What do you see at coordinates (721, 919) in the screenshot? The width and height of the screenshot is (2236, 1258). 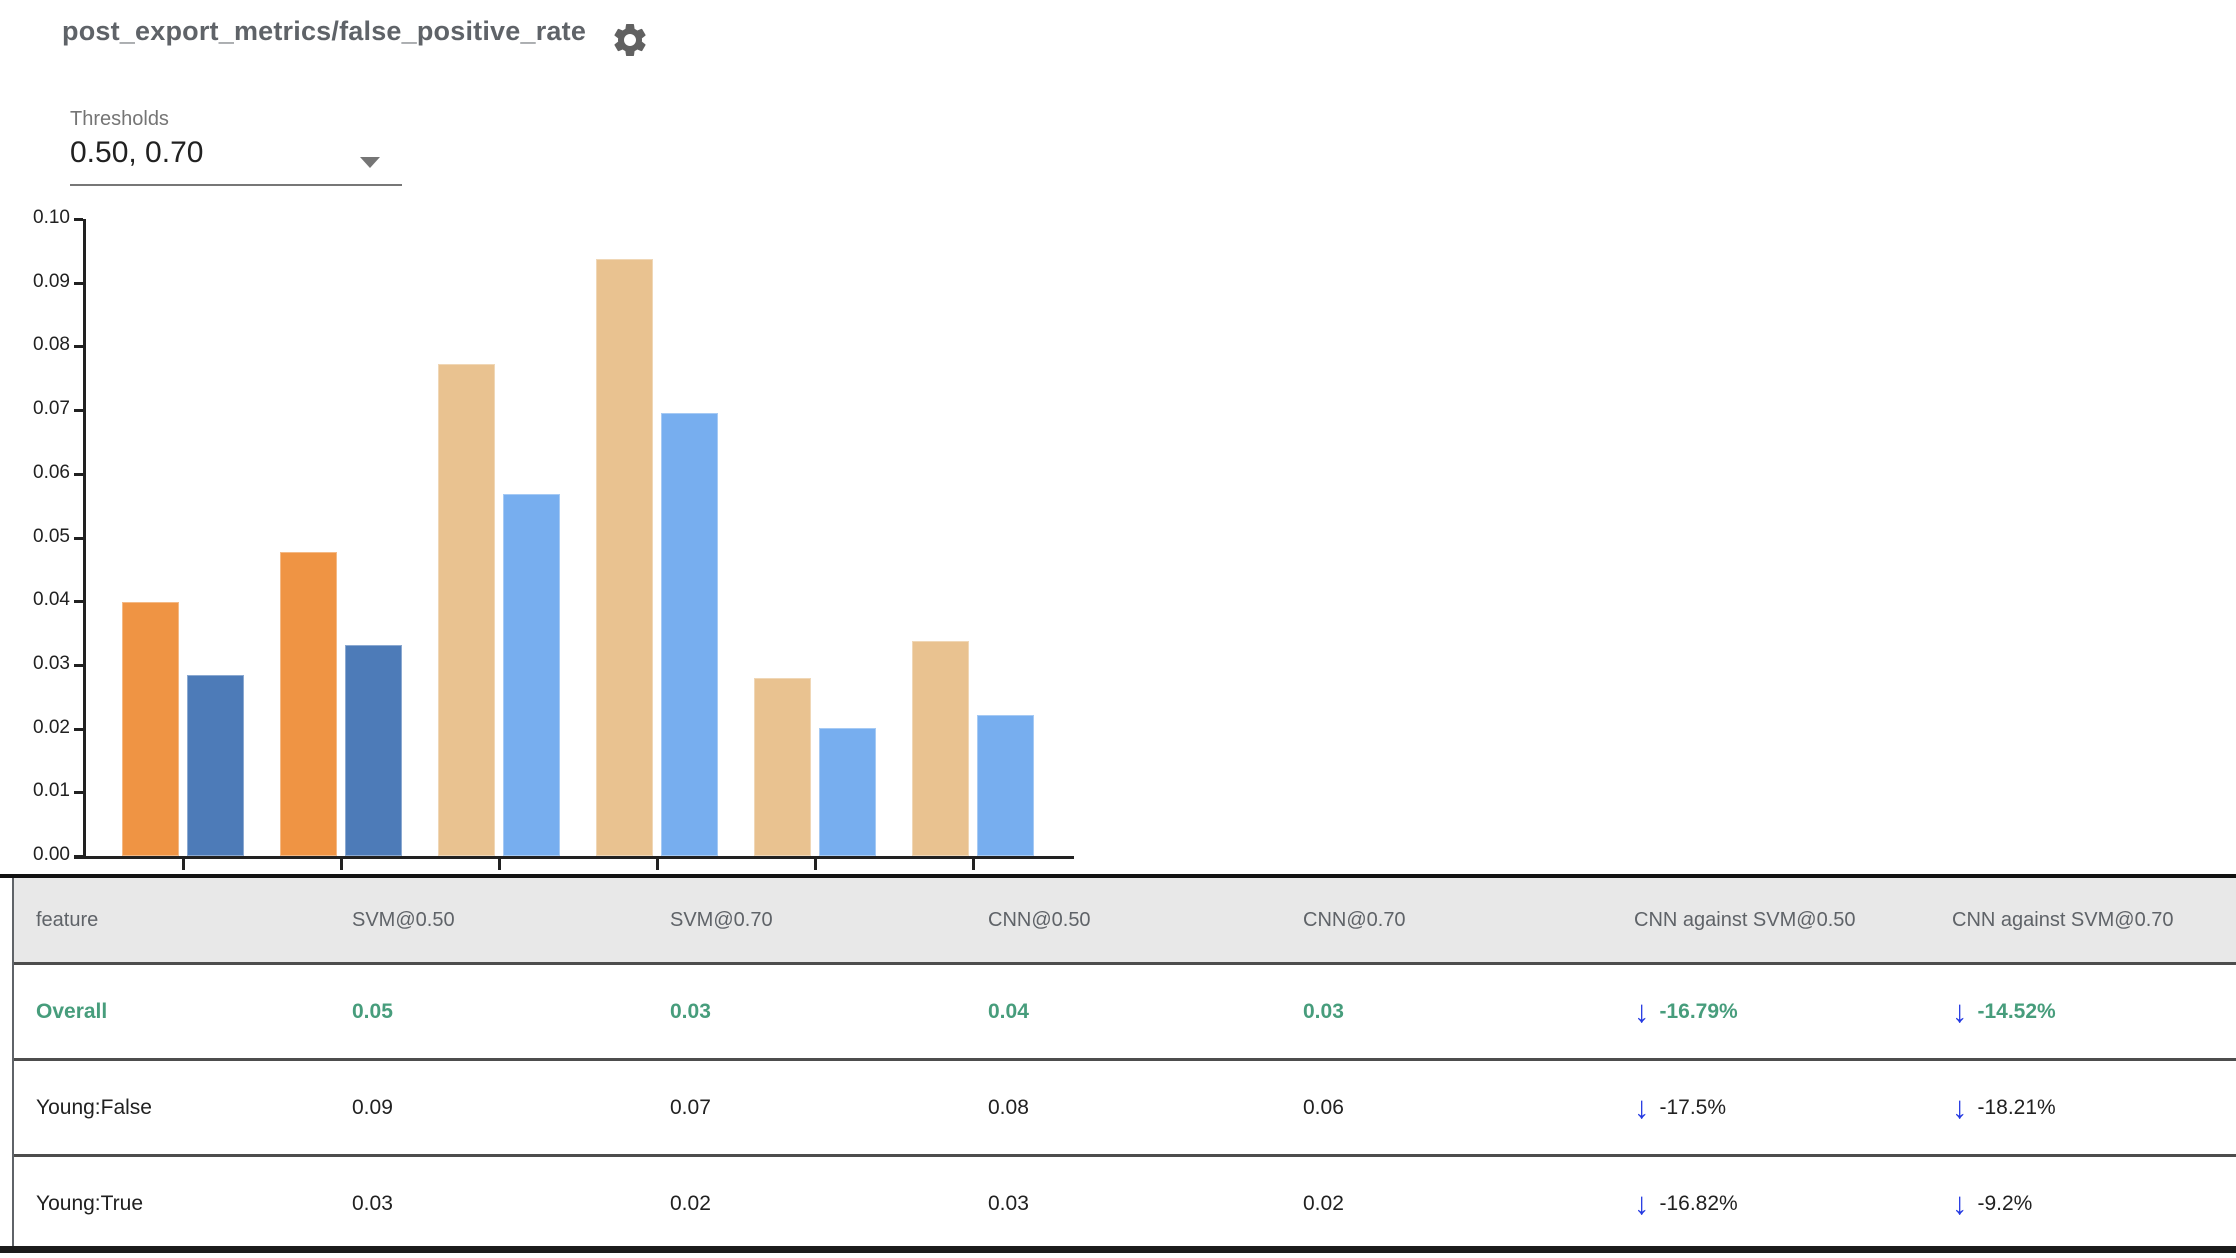 I see `column-header-svm-0-70: SVM@0.70` at bounding box center [721, 919].